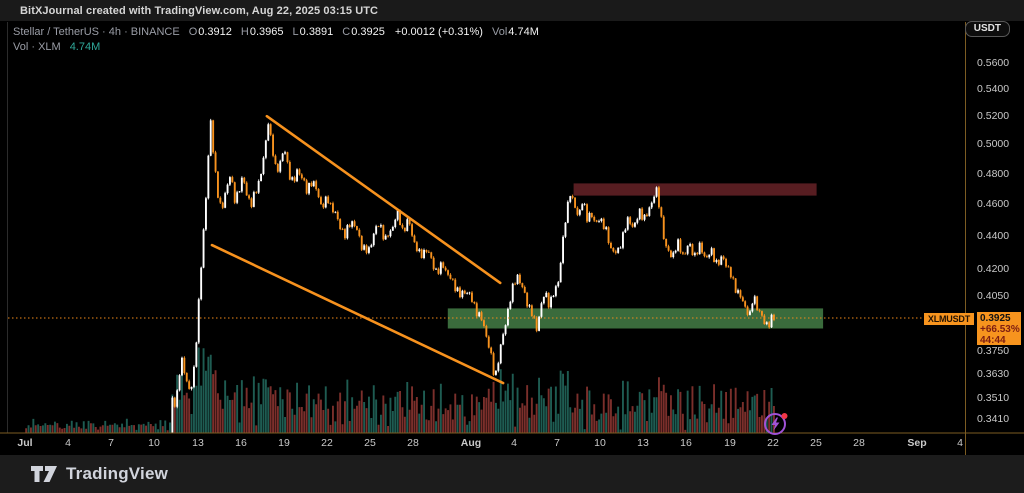 Image resolution: width=1024 pixels, height=493 pixels. I want to click on volume-label: Vol, so click(499, 32).